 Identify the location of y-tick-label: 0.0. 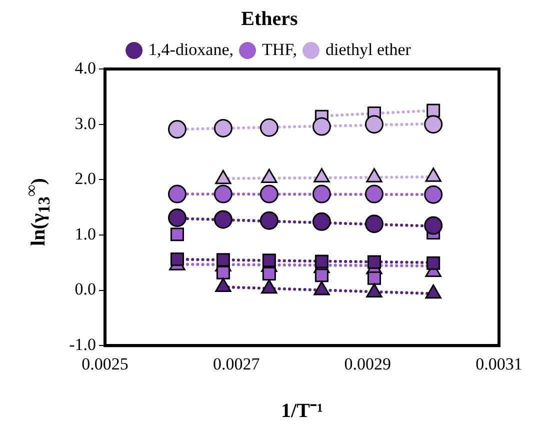
(85, 289).